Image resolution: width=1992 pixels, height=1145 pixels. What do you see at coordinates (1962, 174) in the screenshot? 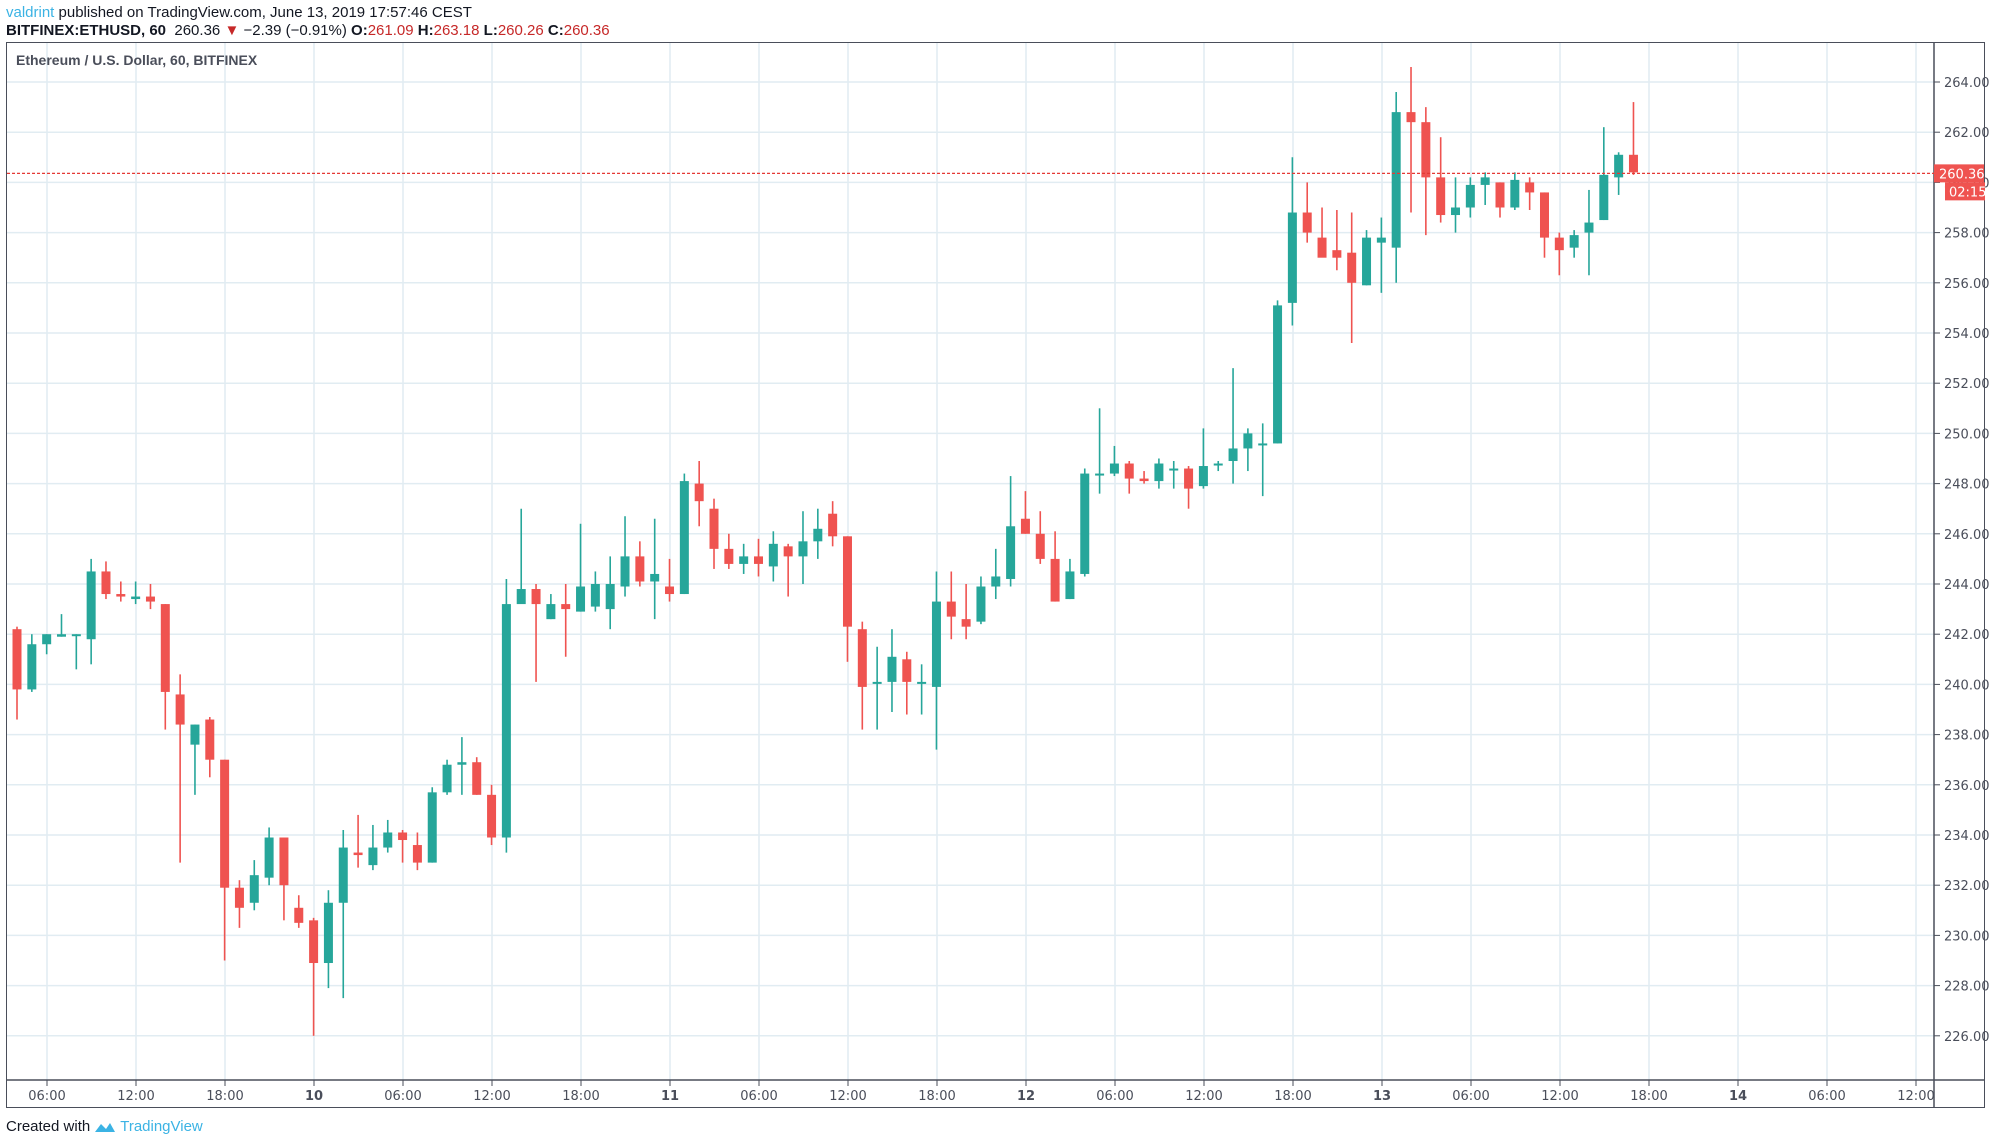
I see `svg-text: 260.36` at bounding box center [1962, 174].